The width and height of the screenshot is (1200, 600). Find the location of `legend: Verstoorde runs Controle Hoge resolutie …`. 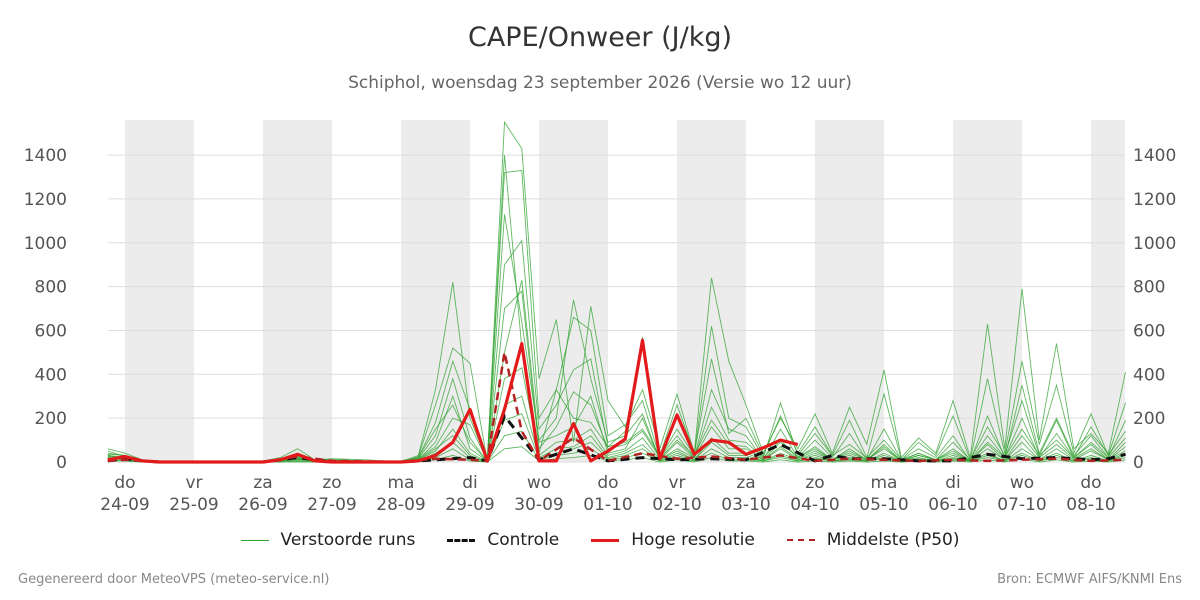

legend: Verstoorde runs Controle Hoge resolutie … is located at coordinates (600, 540).